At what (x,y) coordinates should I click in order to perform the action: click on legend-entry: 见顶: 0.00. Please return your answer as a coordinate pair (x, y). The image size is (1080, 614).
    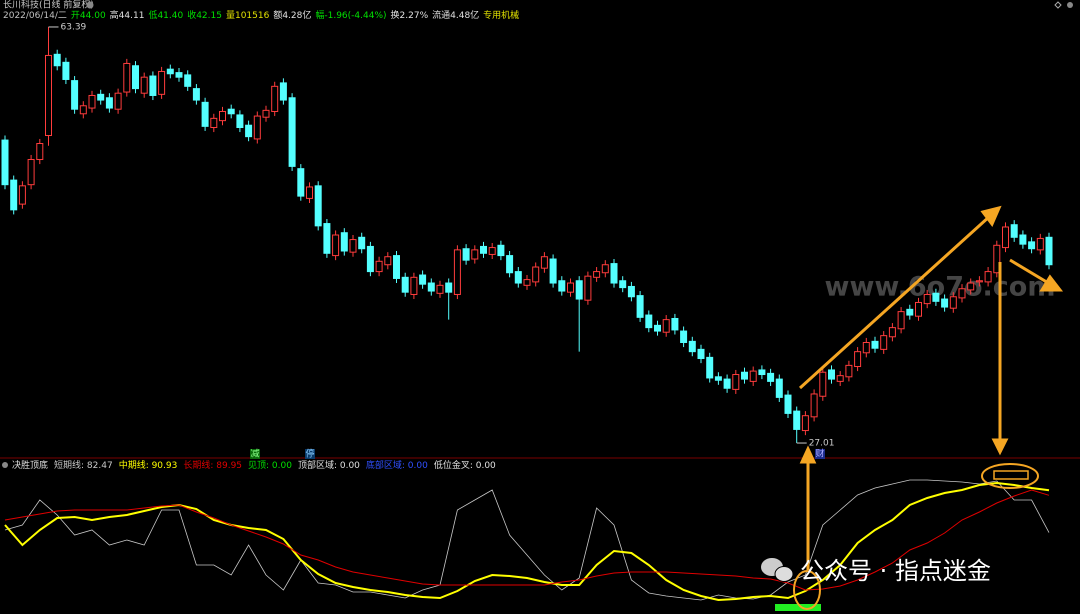
    Looking at the image, I should click on (270, 465).